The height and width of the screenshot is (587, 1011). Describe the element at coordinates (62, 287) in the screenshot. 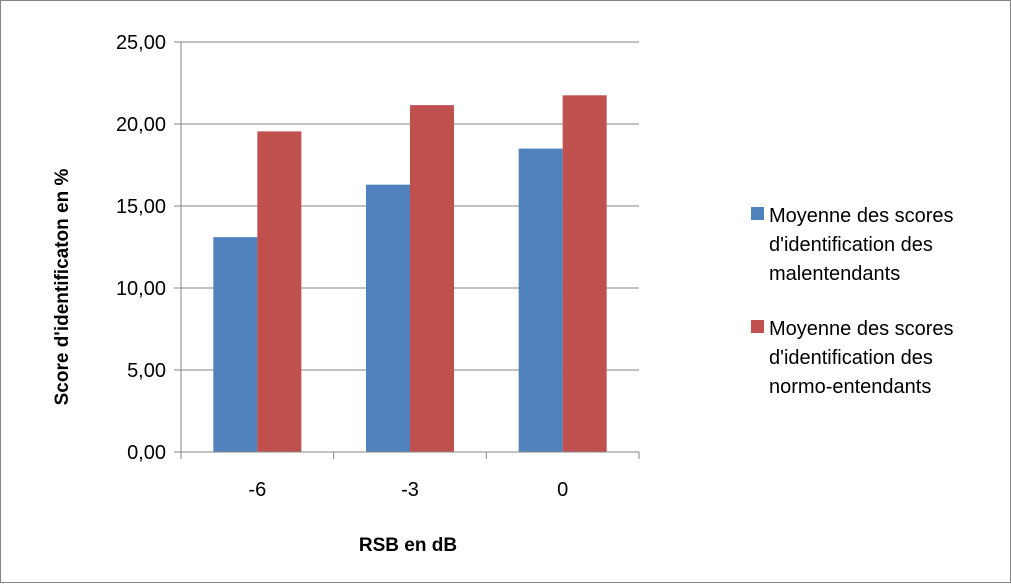

I see `y-axis-title: Score d'identificaton en %` at that location.